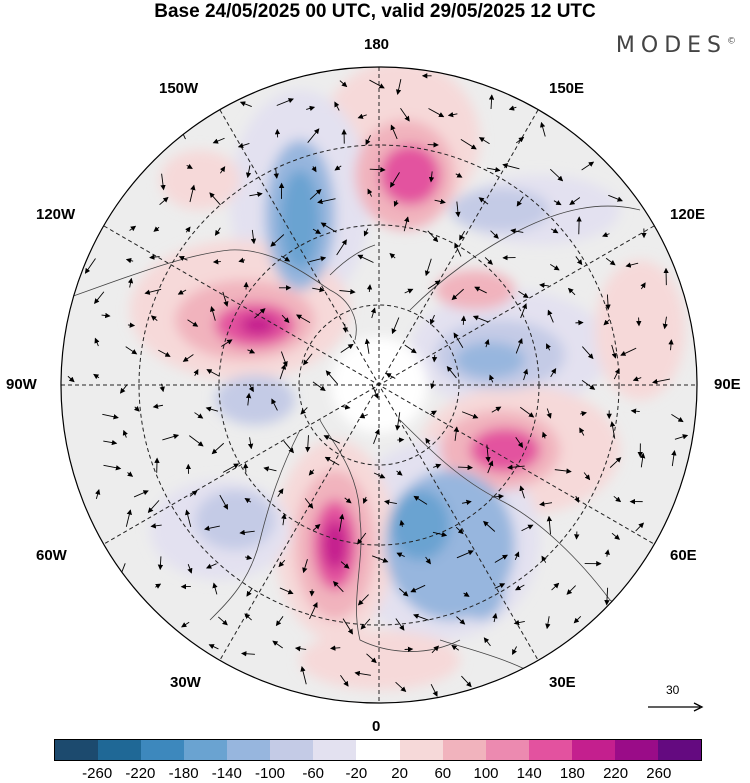 The width and height of the screenshot is (750, 783). What do you see at coordinates (356, 773) in the screenshot?
I see `colorbar-tick-label: -20` at bounding box center [356, 773].